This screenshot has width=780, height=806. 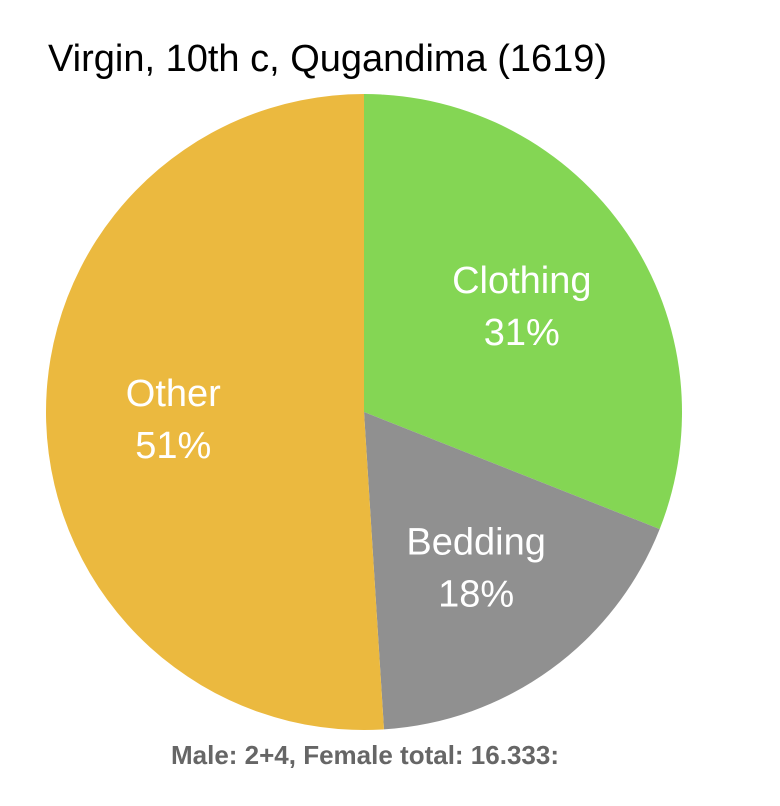 What do you see at coordinates (512, 571) in the screenshot?
I see `pie-slice-bedding` at bounding box center [512, 571].